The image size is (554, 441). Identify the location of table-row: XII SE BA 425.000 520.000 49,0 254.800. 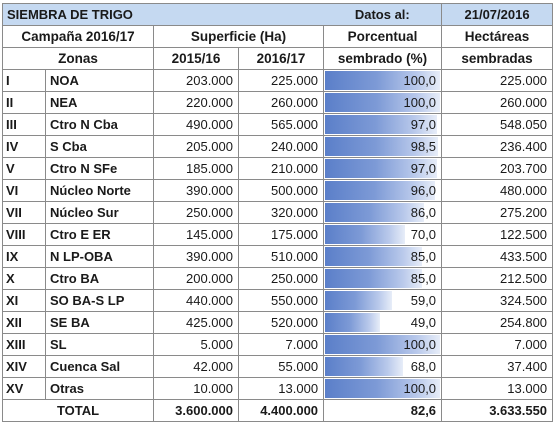
(278, 322).